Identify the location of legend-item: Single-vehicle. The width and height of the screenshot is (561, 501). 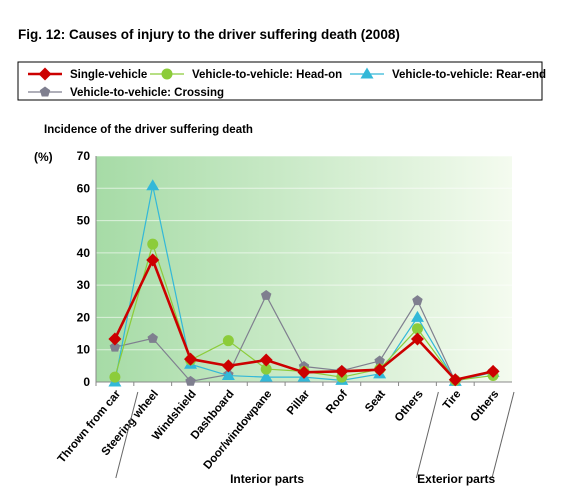
(87, 74).